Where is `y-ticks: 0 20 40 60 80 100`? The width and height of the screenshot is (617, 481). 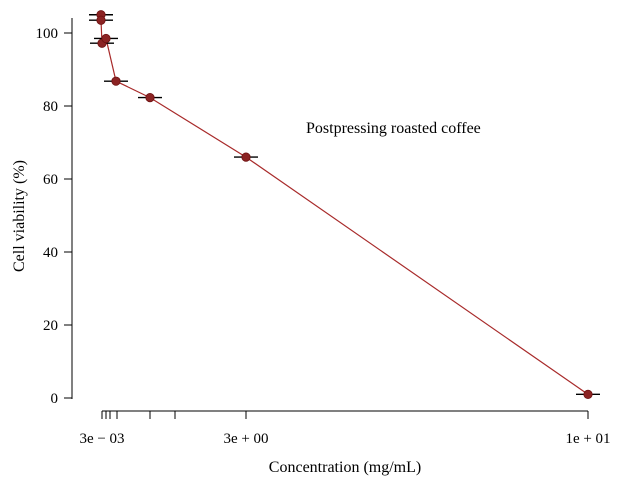 y-ticks: 0 20 40 60 80 100 is located at coordinates (54, 216).